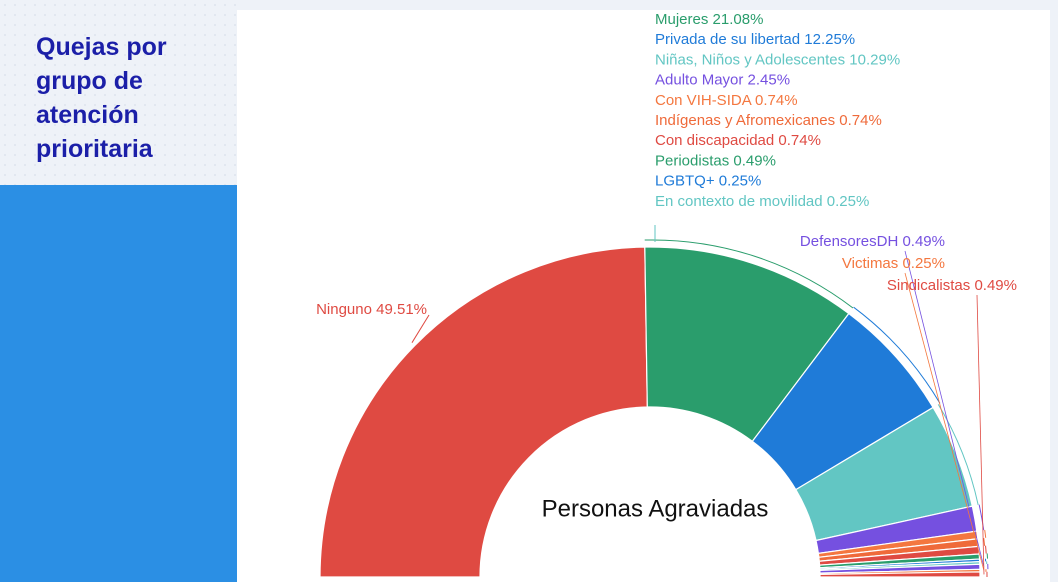  I want to click on label-name: Sindicalistas, so click(928, 285).